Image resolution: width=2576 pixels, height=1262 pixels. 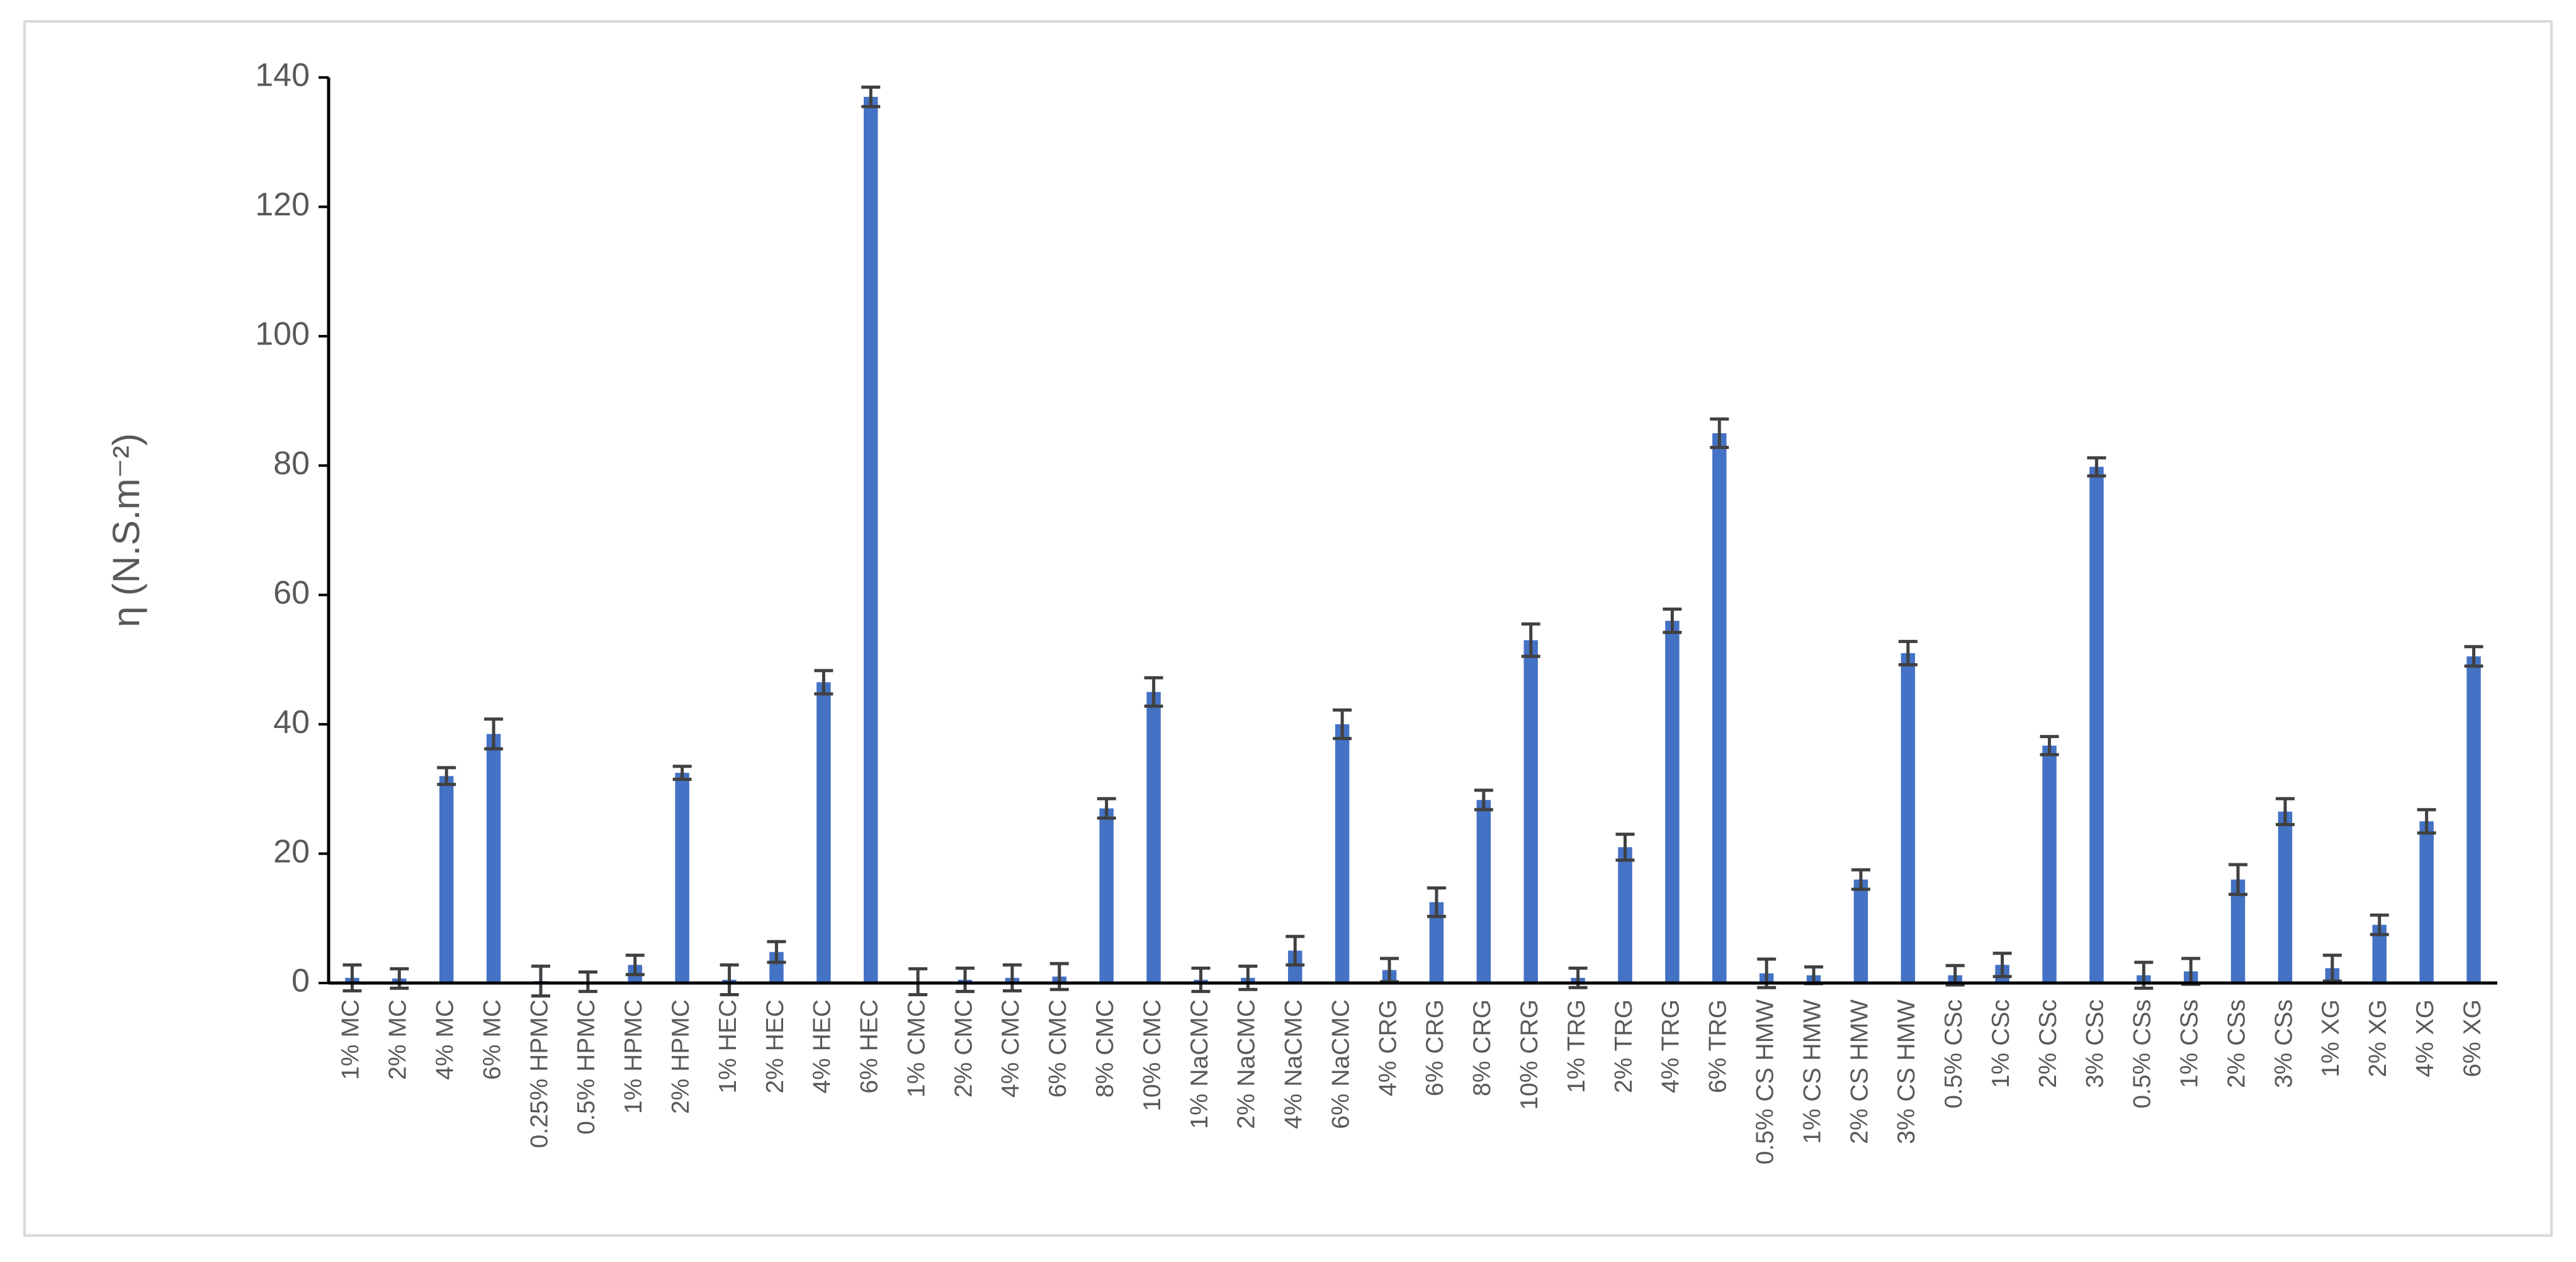 I want to click on x-tick-label: 4% CRG, so click(x=1387, y=1047).